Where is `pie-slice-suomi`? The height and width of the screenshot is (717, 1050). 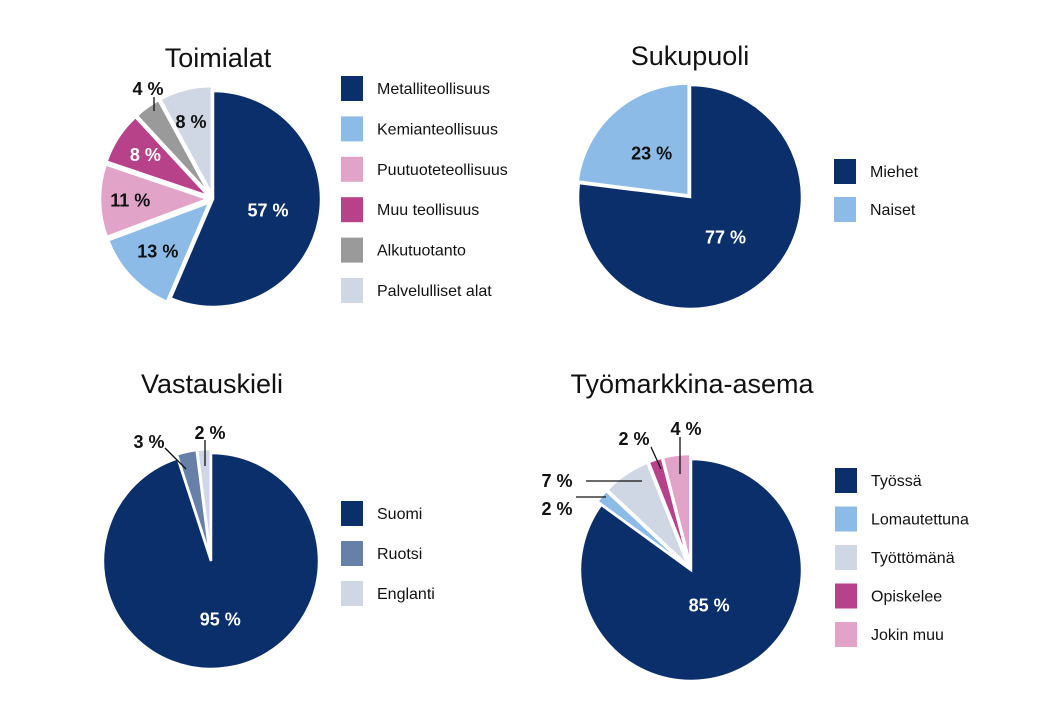
pie-slice-suomi is located at coordinates (211, 561).